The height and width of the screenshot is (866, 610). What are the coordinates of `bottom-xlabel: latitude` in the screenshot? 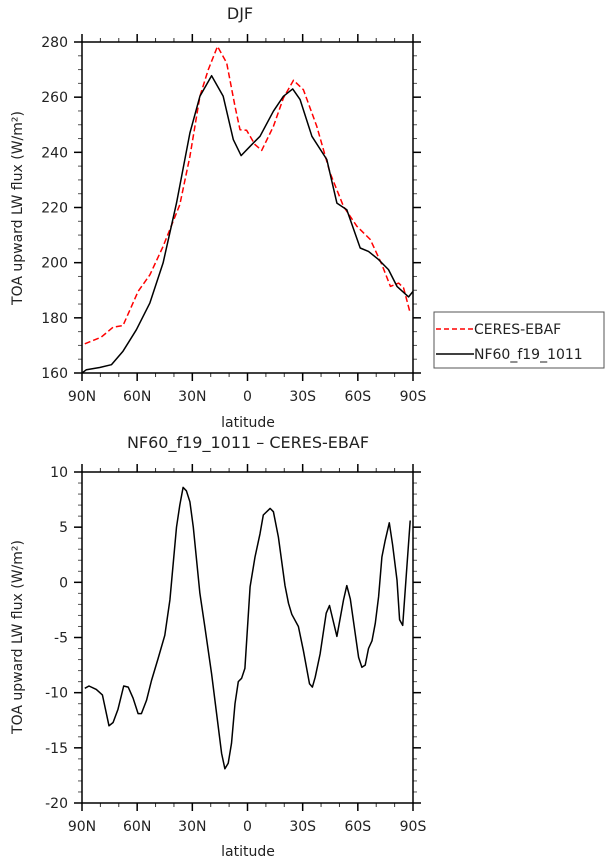 It's located at (248, 852).